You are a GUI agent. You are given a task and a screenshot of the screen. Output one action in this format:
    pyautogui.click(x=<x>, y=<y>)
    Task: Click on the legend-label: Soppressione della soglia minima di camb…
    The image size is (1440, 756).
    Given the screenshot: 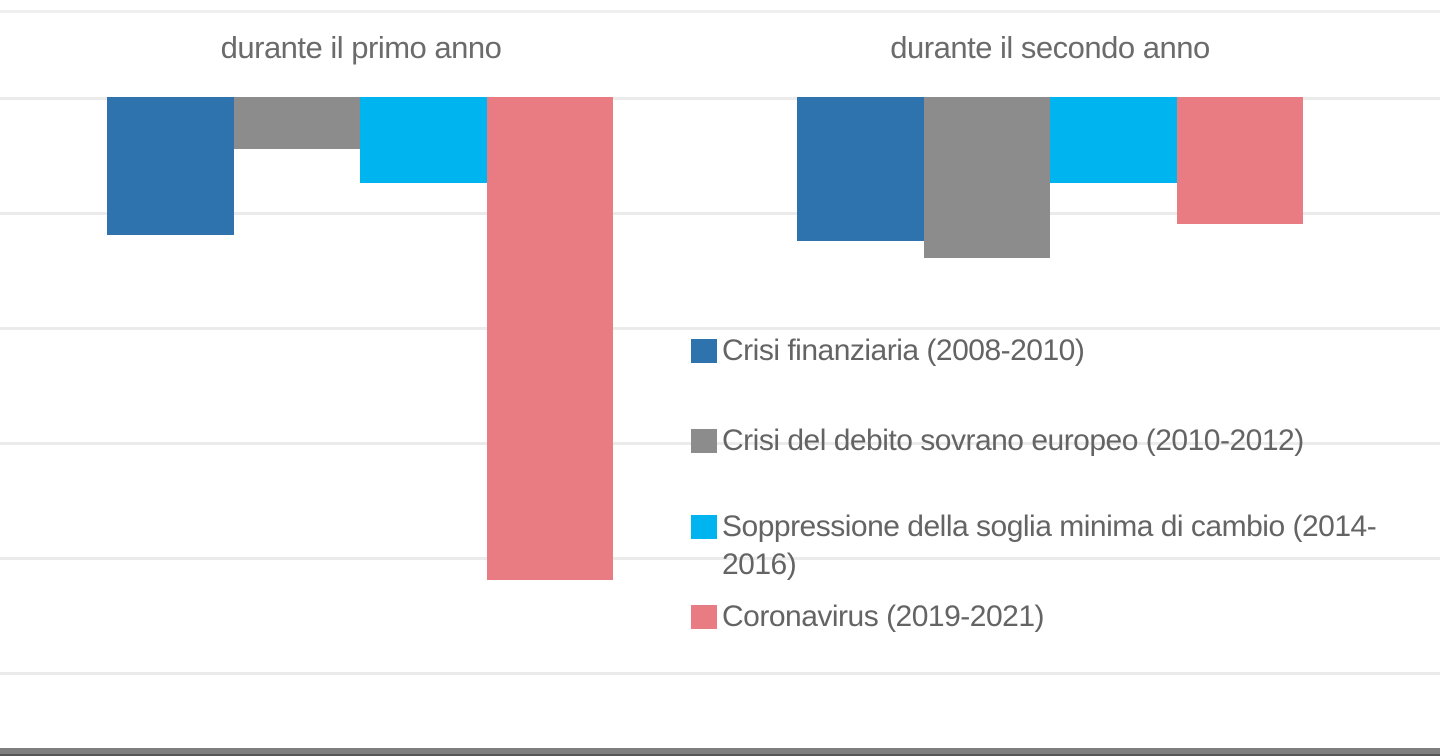 What is the action you would take?
    pyautogui.click(x=1049, y=545)
    